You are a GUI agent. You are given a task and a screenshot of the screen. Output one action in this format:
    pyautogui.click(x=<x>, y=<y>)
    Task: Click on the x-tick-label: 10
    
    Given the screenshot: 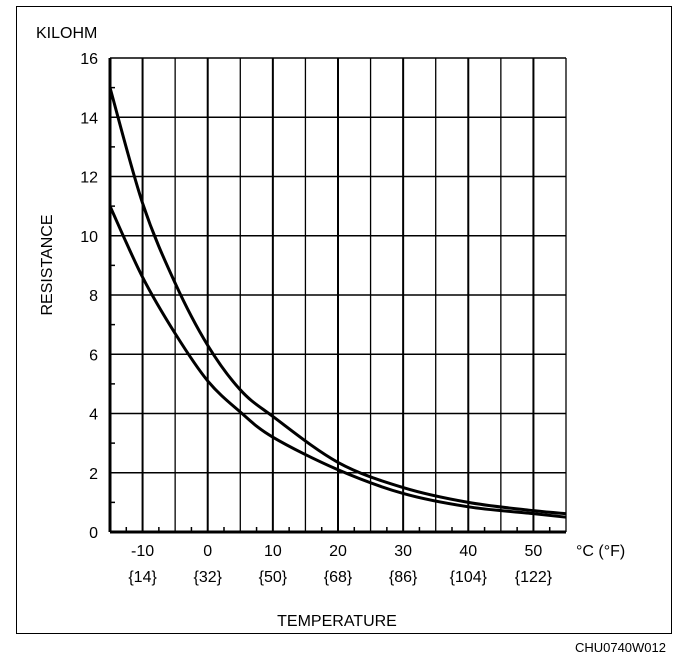 What is the action you would take?
    pyautogui.click(x=273, y=551)
    